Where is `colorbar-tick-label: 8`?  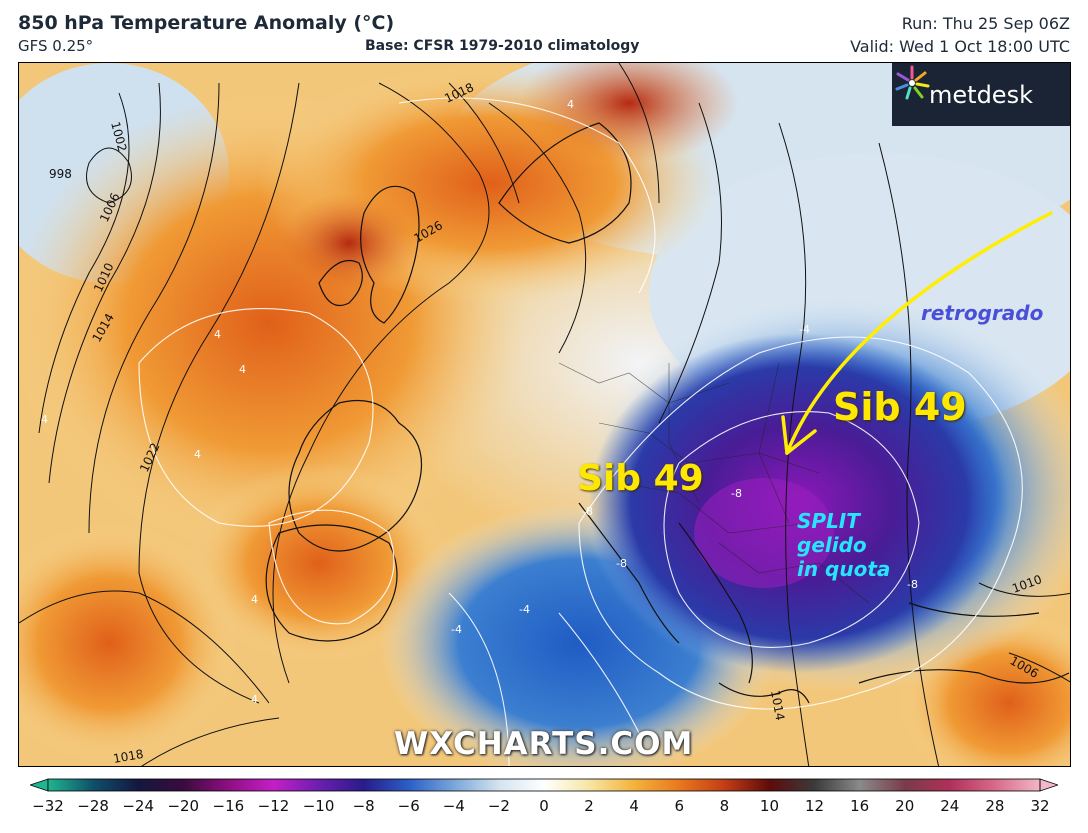
colorbar-tick-label: 8 is located at coordinates (724, 806).